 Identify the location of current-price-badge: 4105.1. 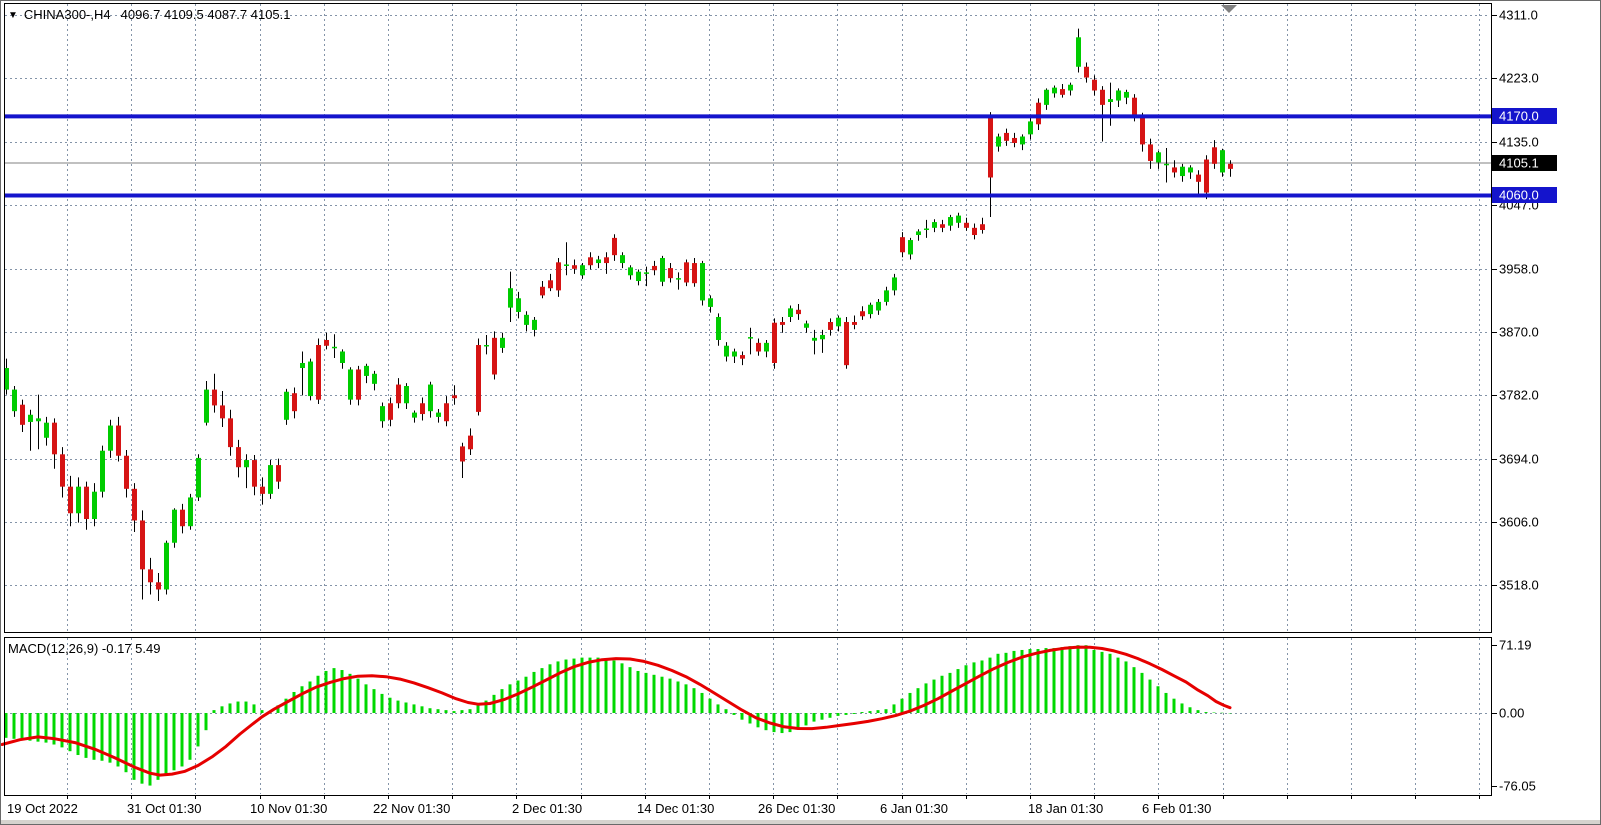
(1524, 163).